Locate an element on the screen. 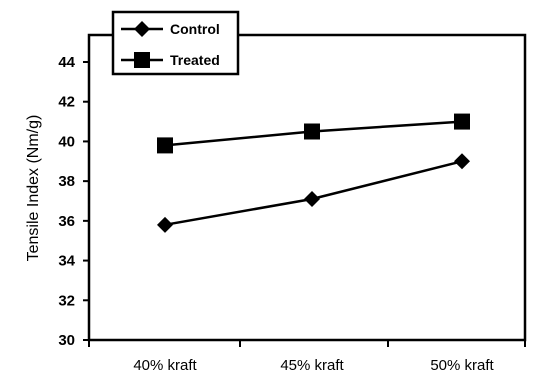  y-tick-label: 38 is located at coordinates (66, 181).